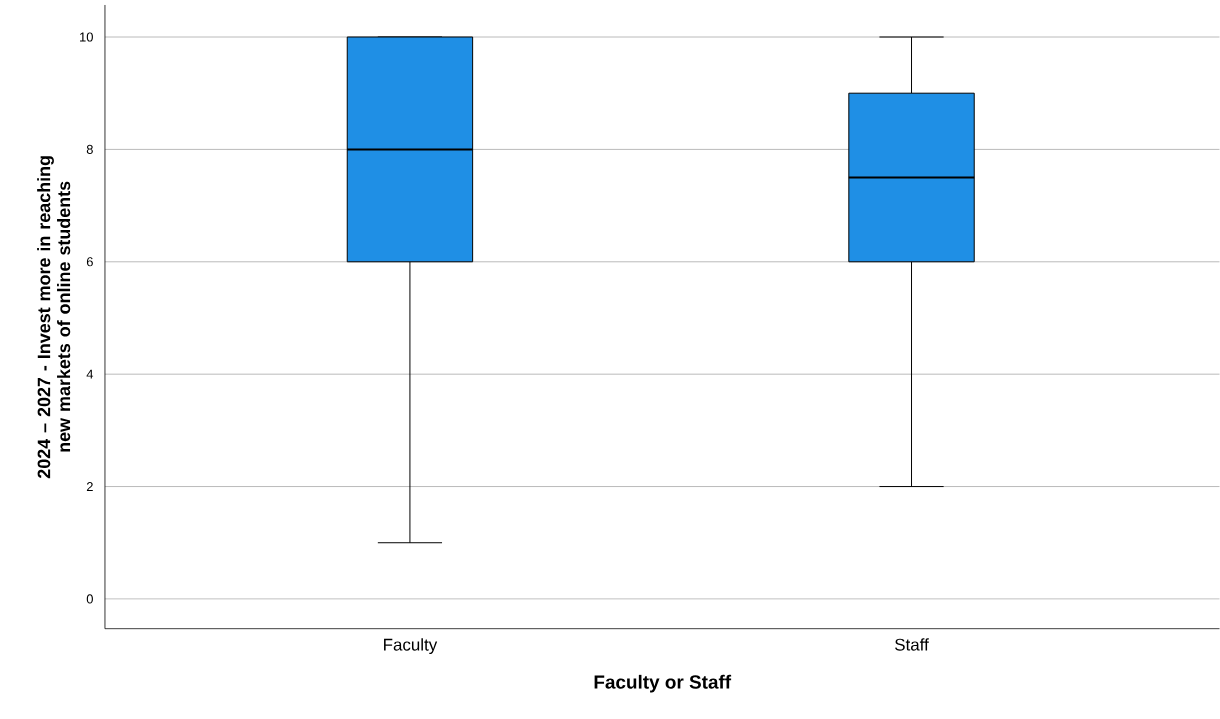 The image size is (1220, 719). What do you see at coordinates (90, 374) in the screenshot?
I see `y-tick-label: 4` at bounding box center [90, 374].